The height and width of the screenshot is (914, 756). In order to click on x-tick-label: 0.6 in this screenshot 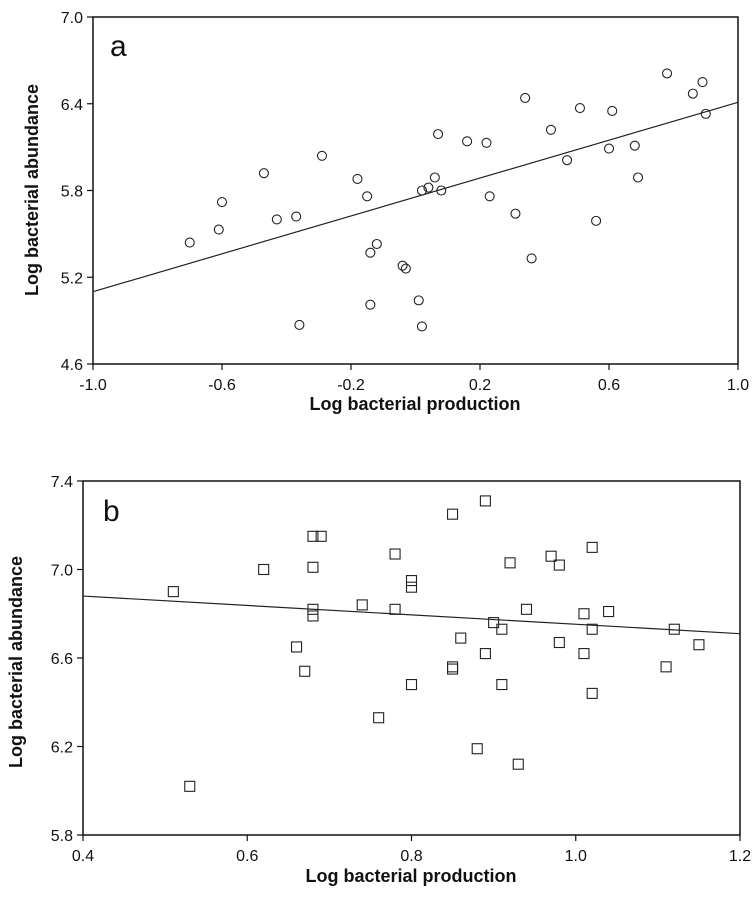, I will do `click(609, 385)`.